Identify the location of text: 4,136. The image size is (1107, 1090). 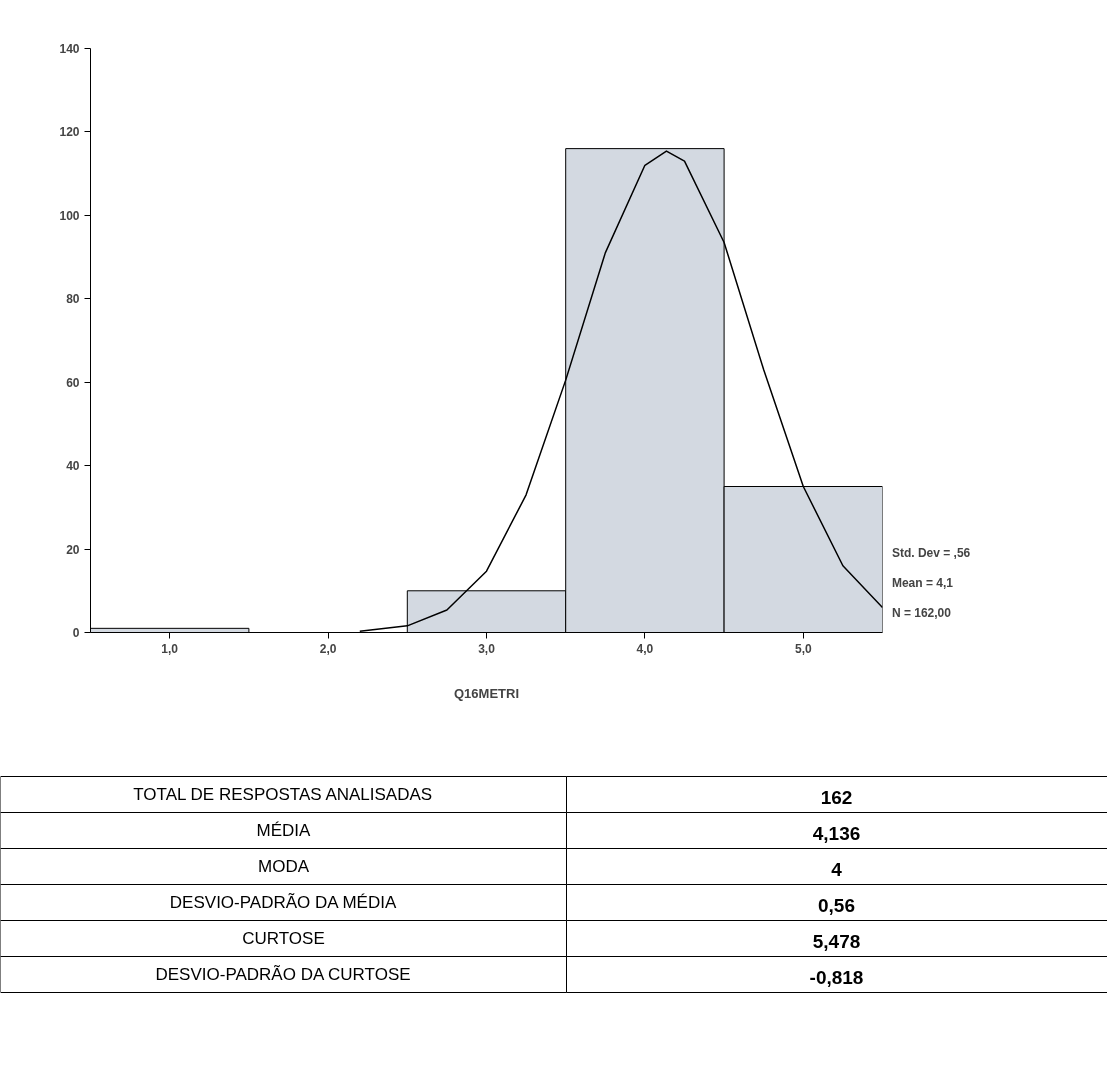
(836, 833).